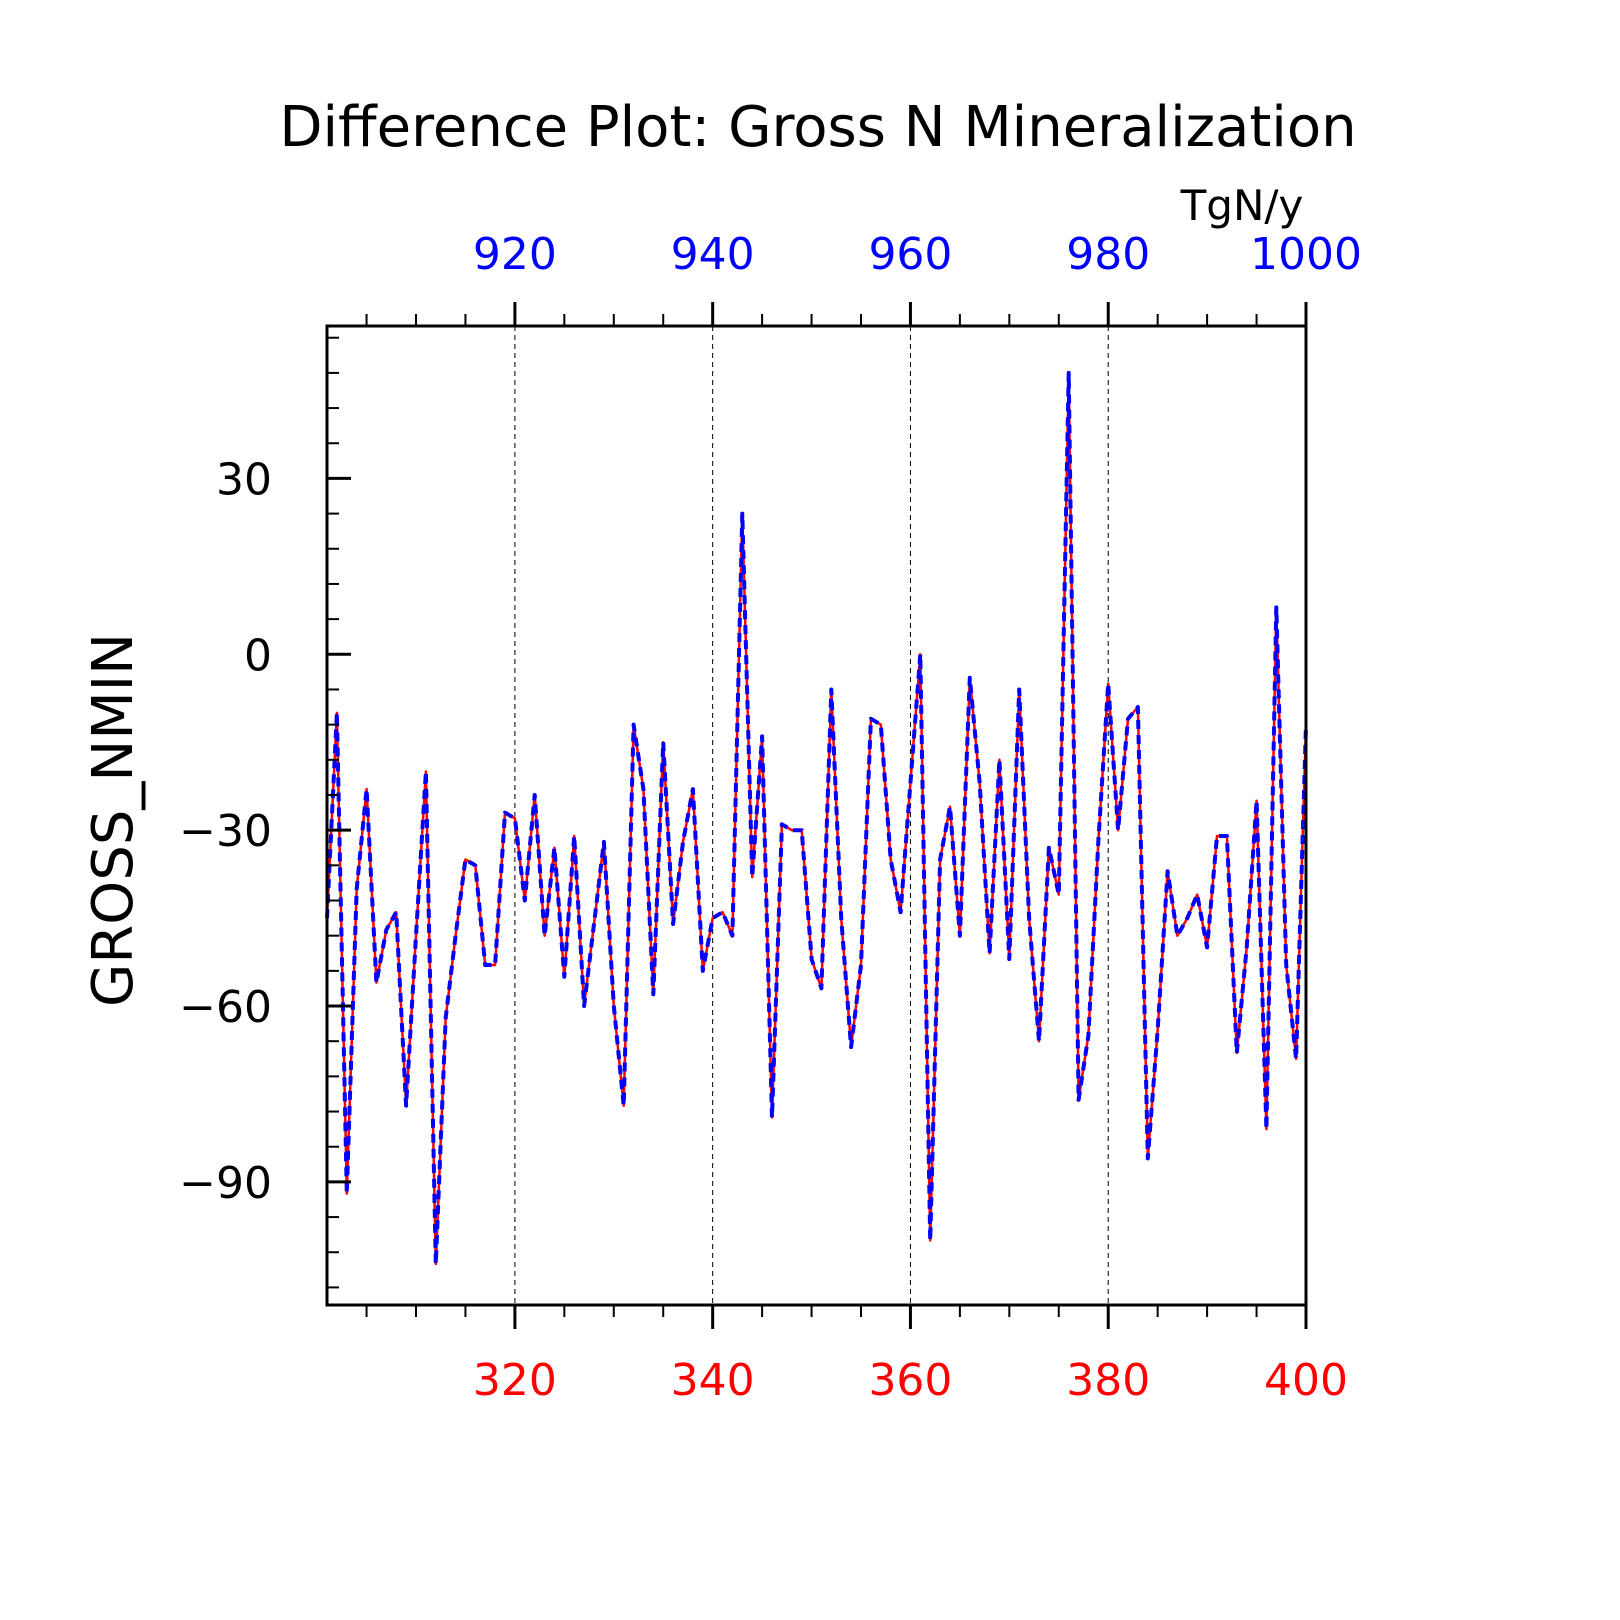 Image resolution: width=1620 pixels, height=1620 pixels. What do you see at coordinates (225, 1007) in the screenshot?
I see `y-tick-label: −60` at bounding box center [225, 1007].